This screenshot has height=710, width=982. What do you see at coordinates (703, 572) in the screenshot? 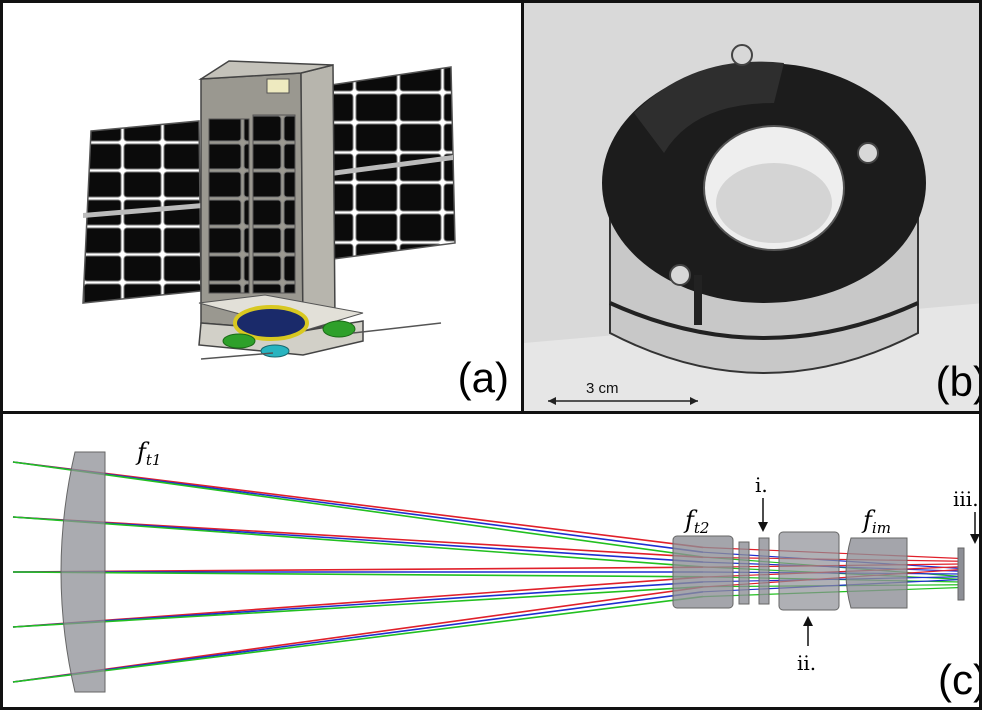
I see `lens-ft2` at bounding box center [703, 572].